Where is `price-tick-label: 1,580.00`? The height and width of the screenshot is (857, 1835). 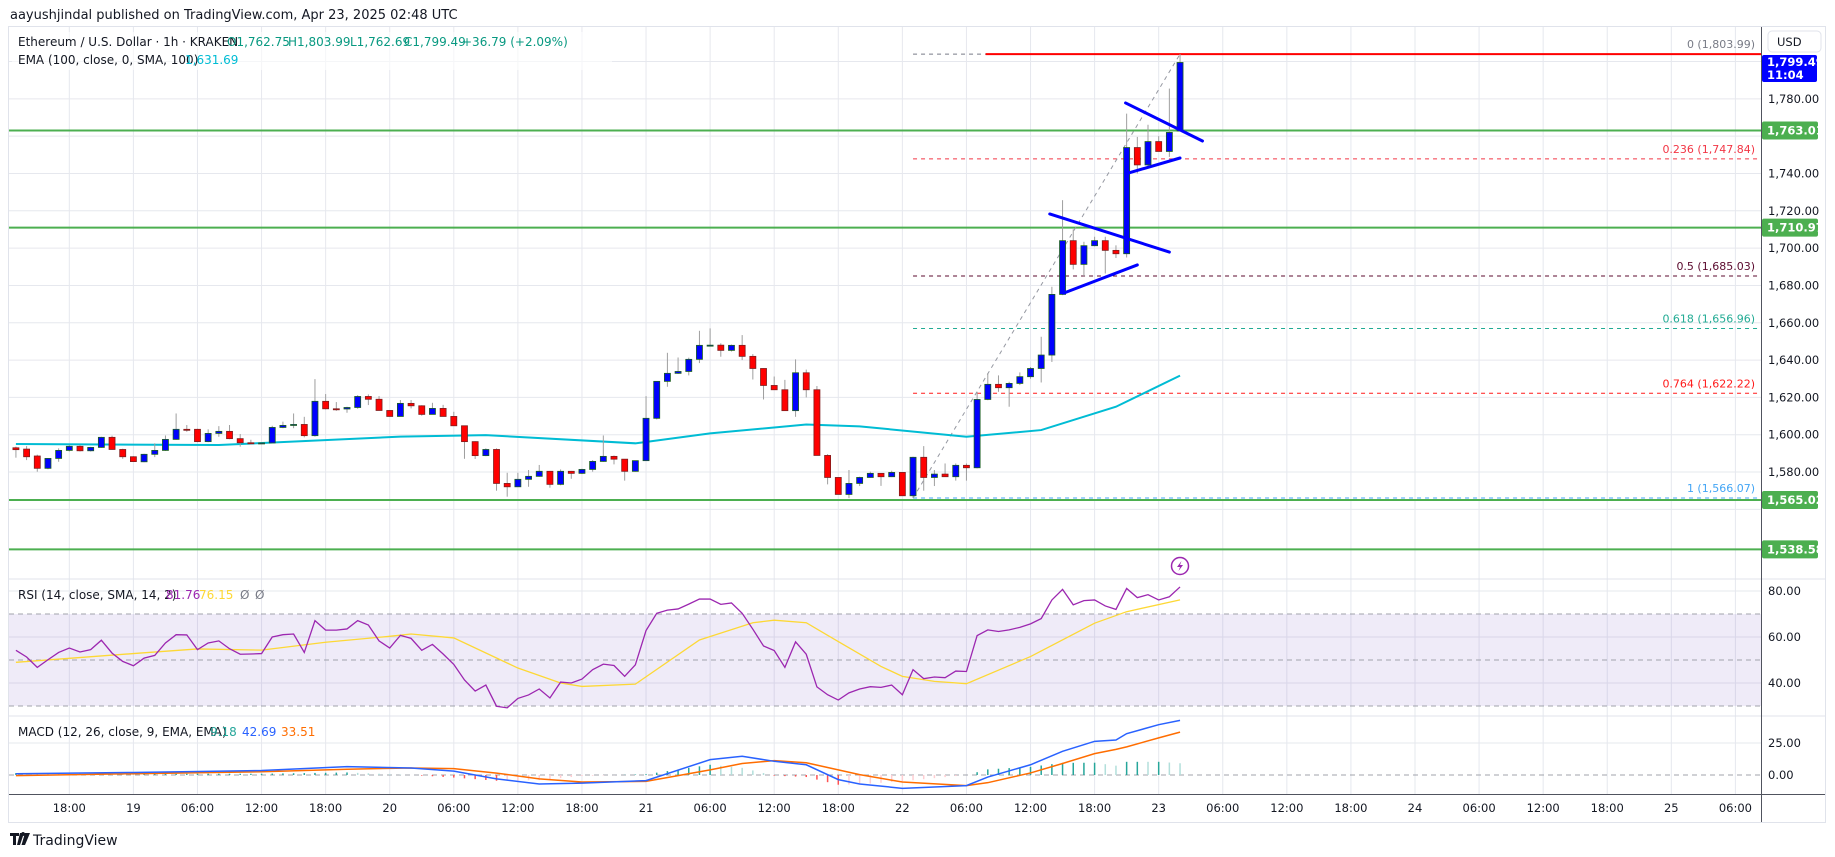
price-tick-label: 1,580.00 is located at coordinates (1793, 472).